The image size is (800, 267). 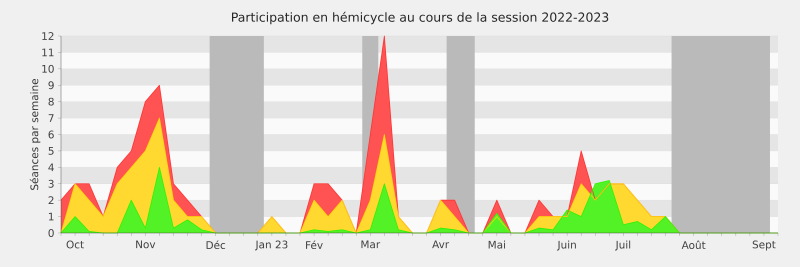 What do you see at coordinates (271, 245) in the screenshot?
I see `x-tick-label: Jan 23` at bounding box center [271, 245].